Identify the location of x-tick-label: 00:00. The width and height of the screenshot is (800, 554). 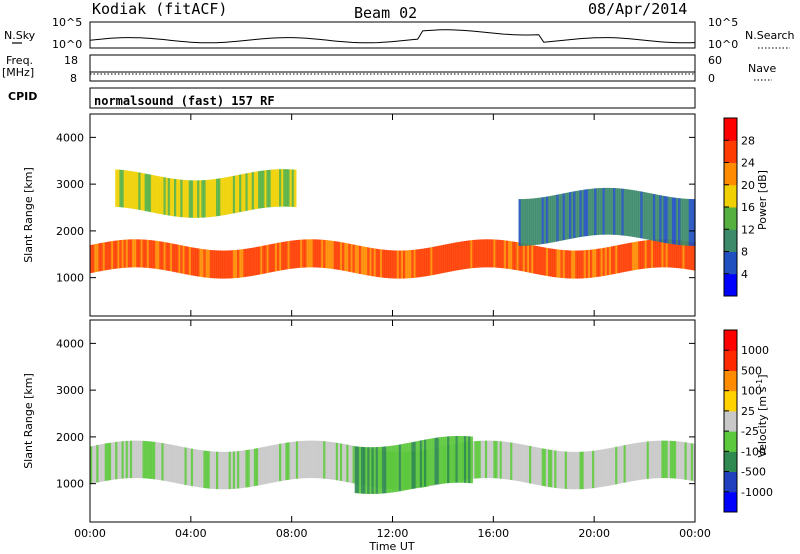
(90, 533).